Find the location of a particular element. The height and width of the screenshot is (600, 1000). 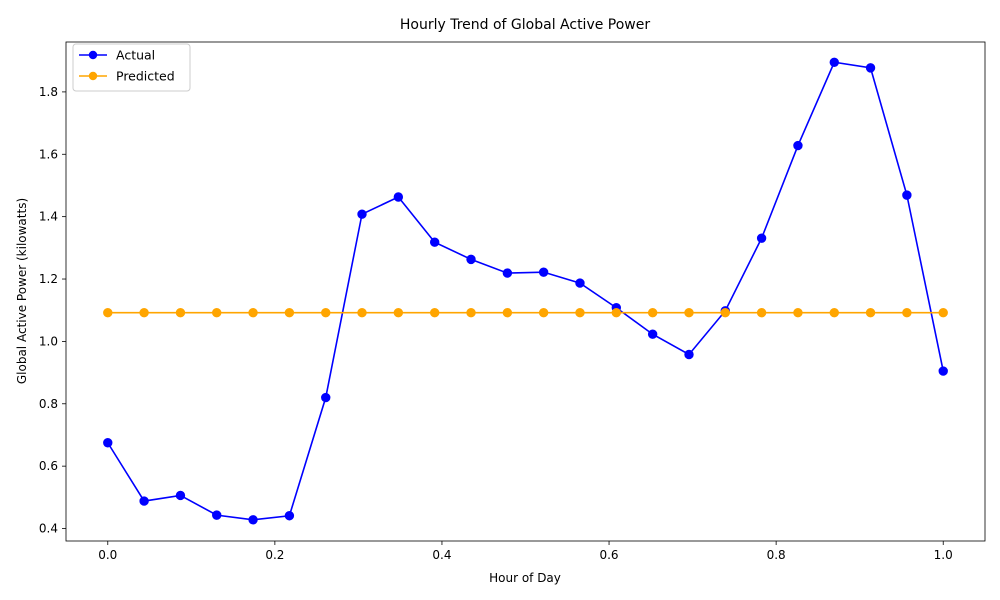

x-tick-label: 0.4 is located at coordinates (441, 555).